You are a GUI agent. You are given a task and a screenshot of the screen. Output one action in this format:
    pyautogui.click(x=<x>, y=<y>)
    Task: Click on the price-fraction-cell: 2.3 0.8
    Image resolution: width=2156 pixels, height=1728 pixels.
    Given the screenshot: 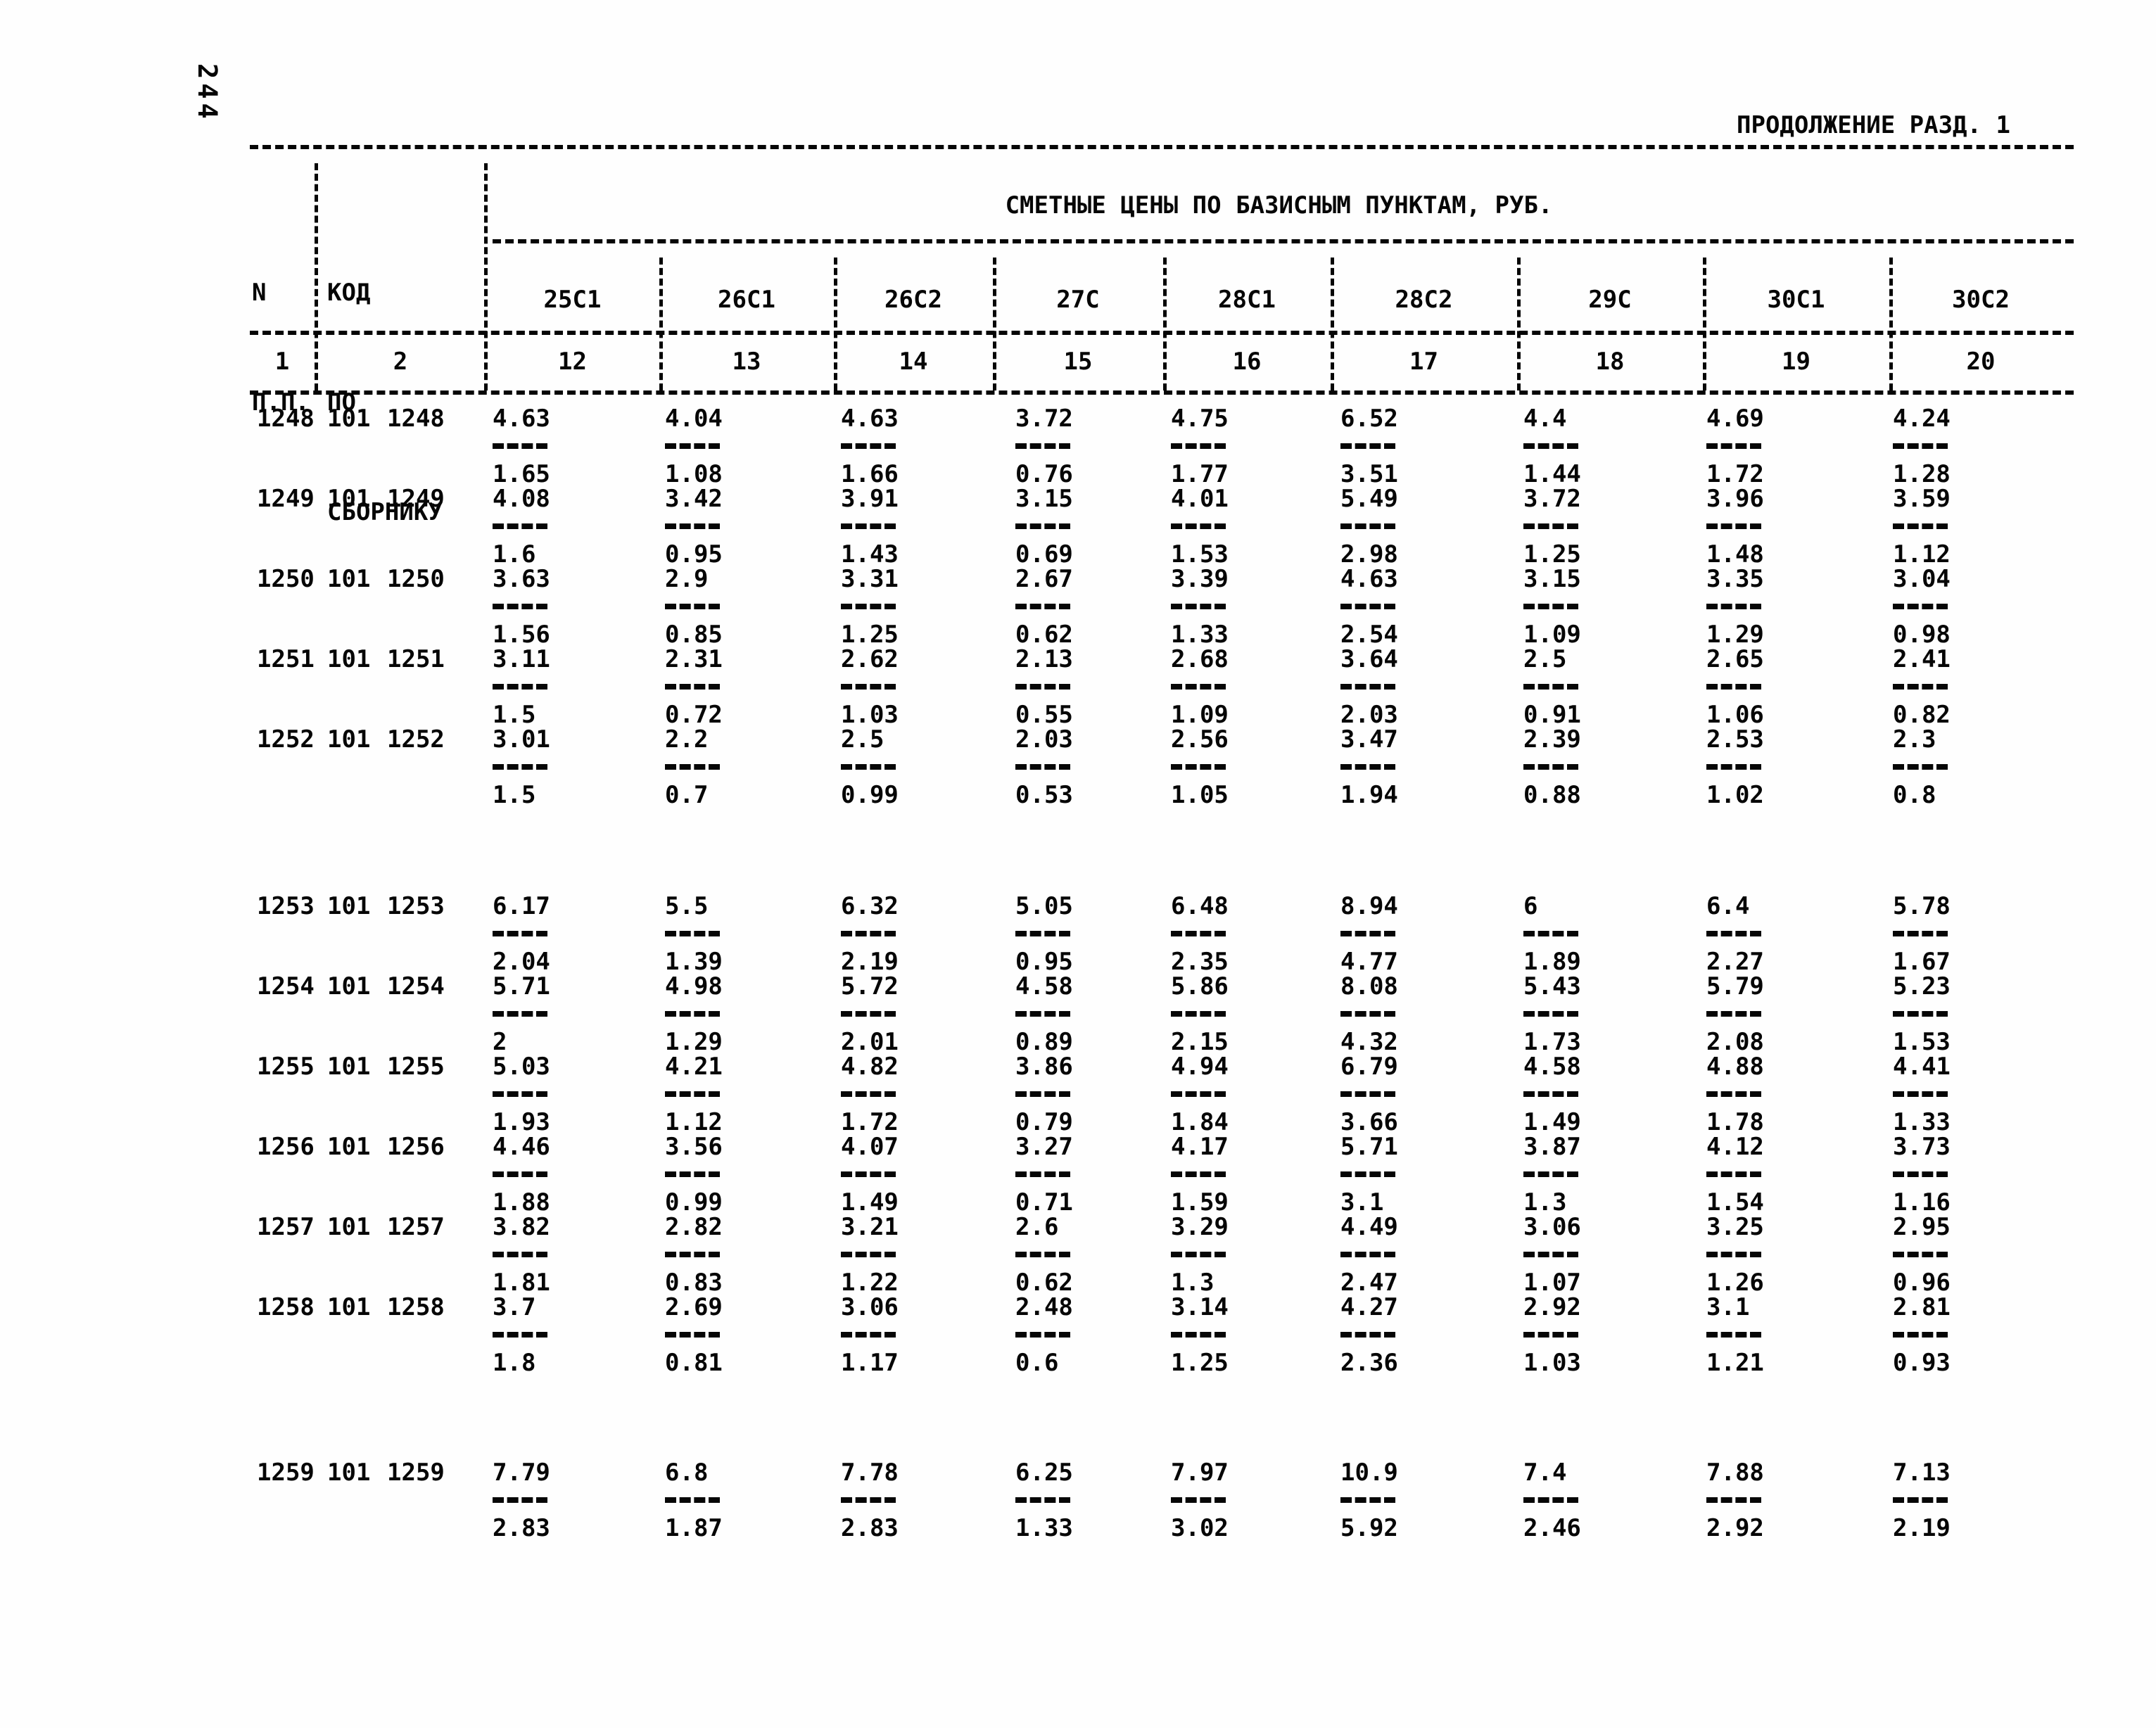 What is the action you would take?
    pyautogui.click(x=1920, y=767)
    